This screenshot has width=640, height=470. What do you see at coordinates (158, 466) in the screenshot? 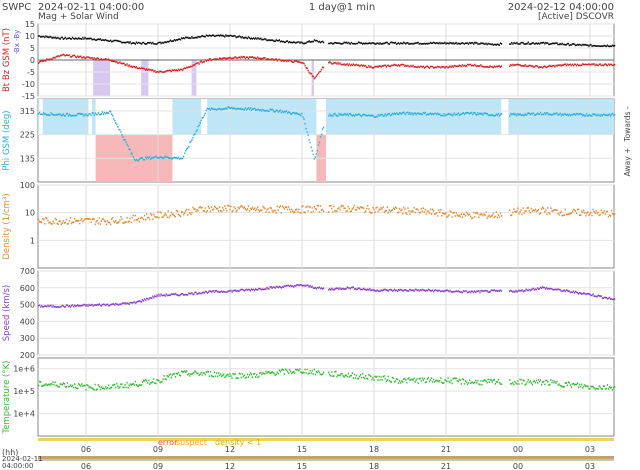
I see `xtick-label-bottom: 09` at bounding box center [158, 466].